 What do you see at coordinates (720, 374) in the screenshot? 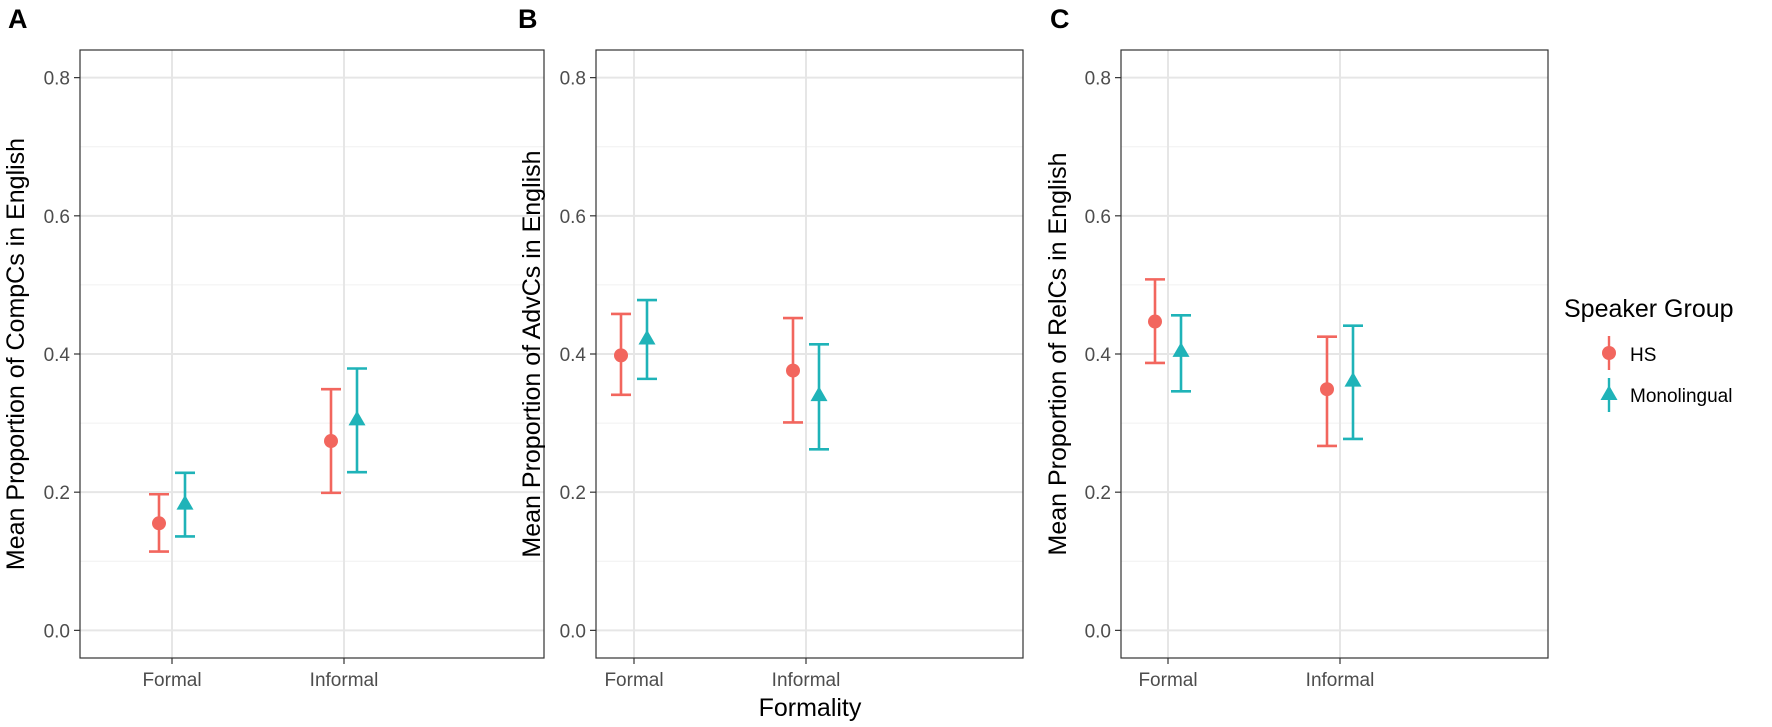
I see `panel-b-marks` at bounding box center [720, 374].